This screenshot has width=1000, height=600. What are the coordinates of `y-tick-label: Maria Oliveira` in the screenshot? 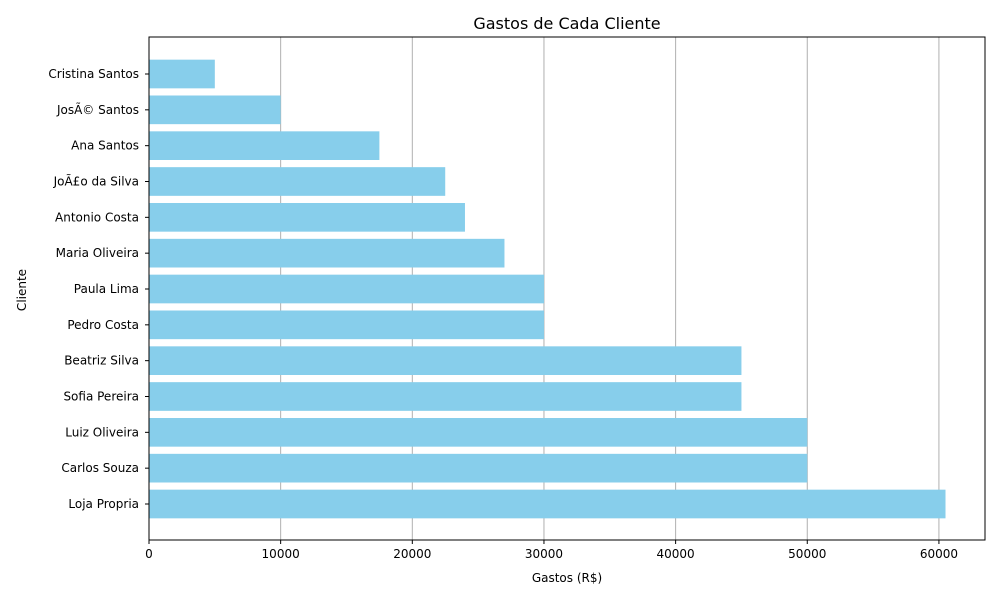 It's located at (97, 253).